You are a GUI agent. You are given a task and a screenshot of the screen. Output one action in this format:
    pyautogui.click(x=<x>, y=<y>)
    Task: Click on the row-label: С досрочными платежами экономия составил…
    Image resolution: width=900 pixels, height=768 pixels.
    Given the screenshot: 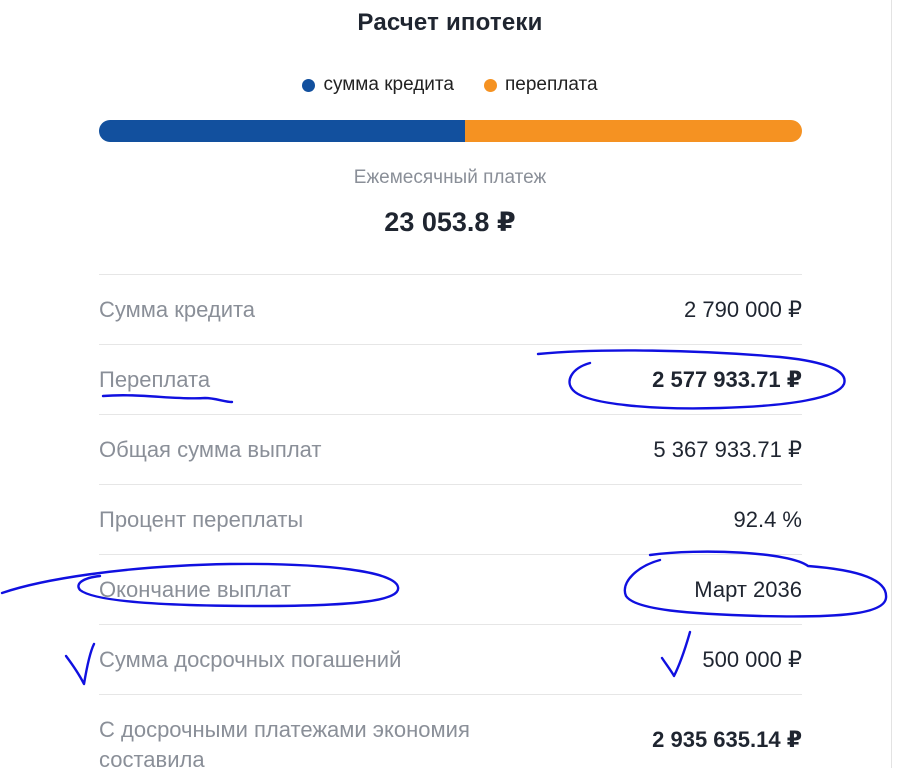 What is the action you would take?
    pyautogui.click(x=284, y=742)
    